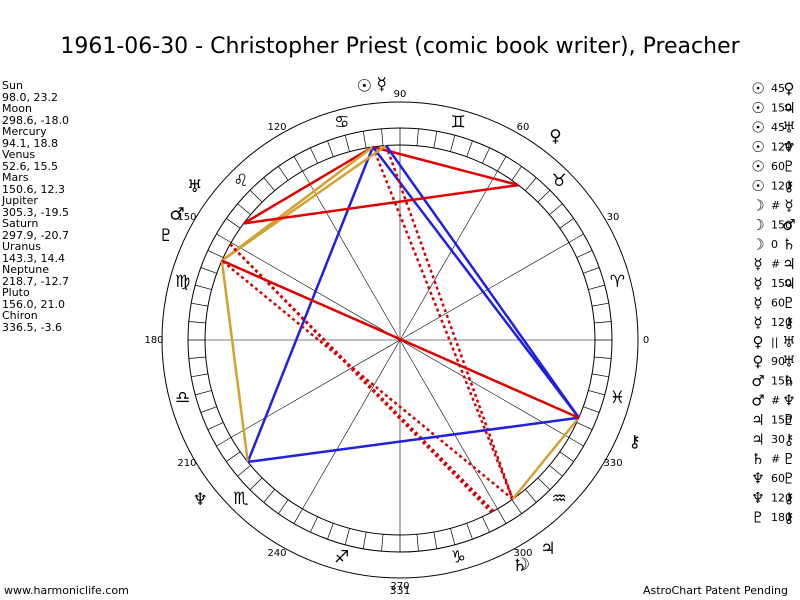 This screenshot has width=800, height=600. Describe the element at coordinates (757, 459) in the screenshot. I see `aspect-from: ♄` at that location.